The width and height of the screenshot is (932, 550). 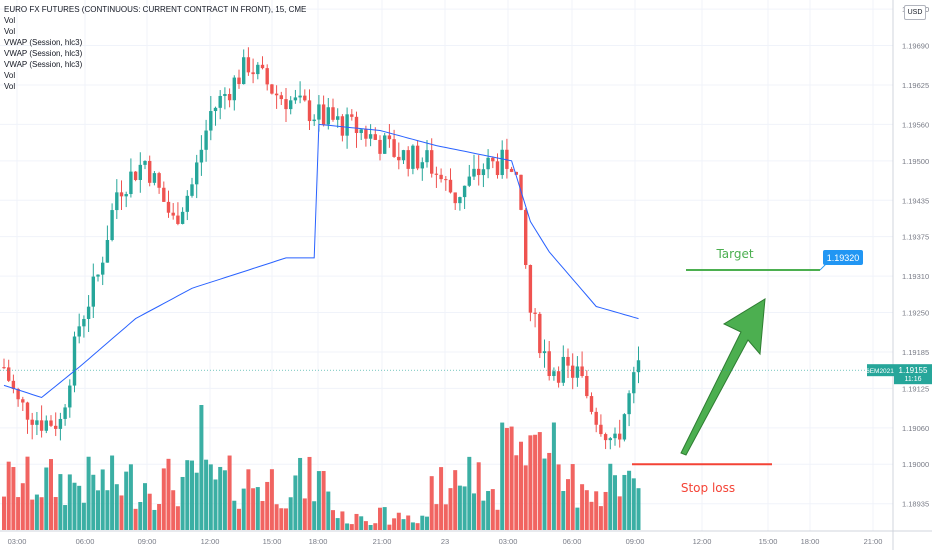 What do you see at coordinates (915, 124) in the screenshot?
I see `price-tick-label: 1.19560` at bounding box center [915, 124].